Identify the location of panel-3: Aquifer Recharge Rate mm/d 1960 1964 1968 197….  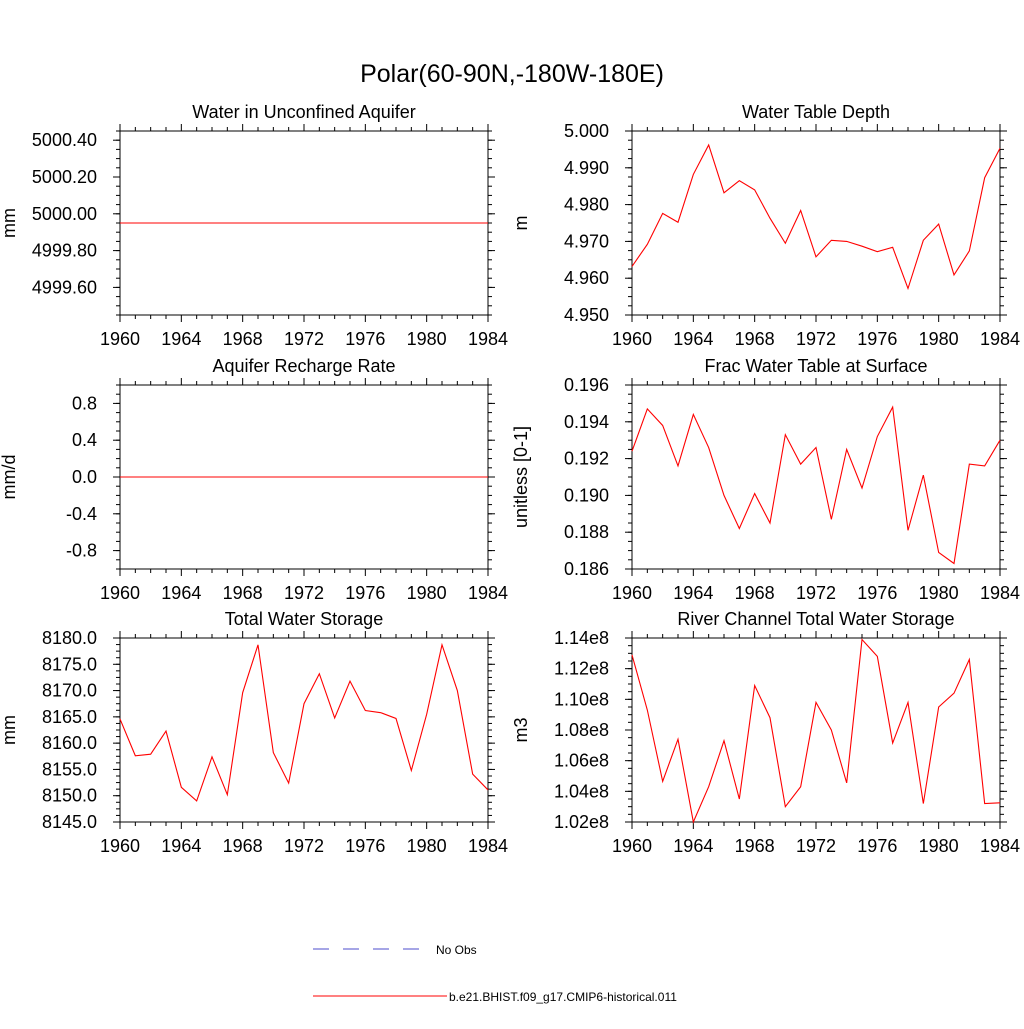
(254, 479).